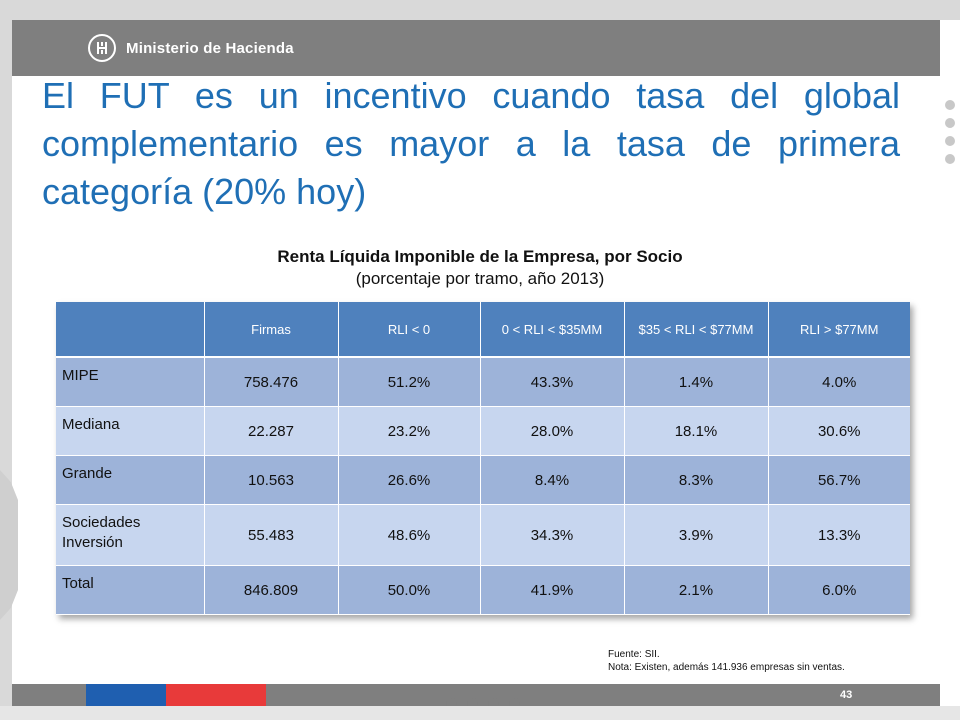 The width and height of the screenshot is (960, 720). I want to click on table-cell: 41.9%, so click(552, 590).